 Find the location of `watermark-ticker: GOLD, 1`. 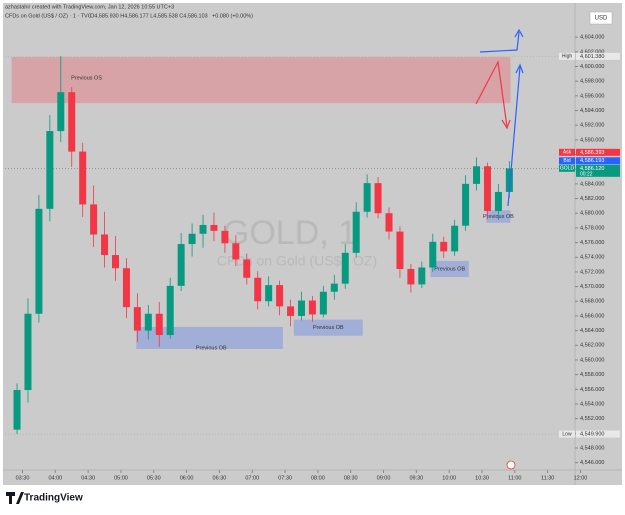

watermark-ticker: GOLD, 1 is located at coordinates (290, 233).